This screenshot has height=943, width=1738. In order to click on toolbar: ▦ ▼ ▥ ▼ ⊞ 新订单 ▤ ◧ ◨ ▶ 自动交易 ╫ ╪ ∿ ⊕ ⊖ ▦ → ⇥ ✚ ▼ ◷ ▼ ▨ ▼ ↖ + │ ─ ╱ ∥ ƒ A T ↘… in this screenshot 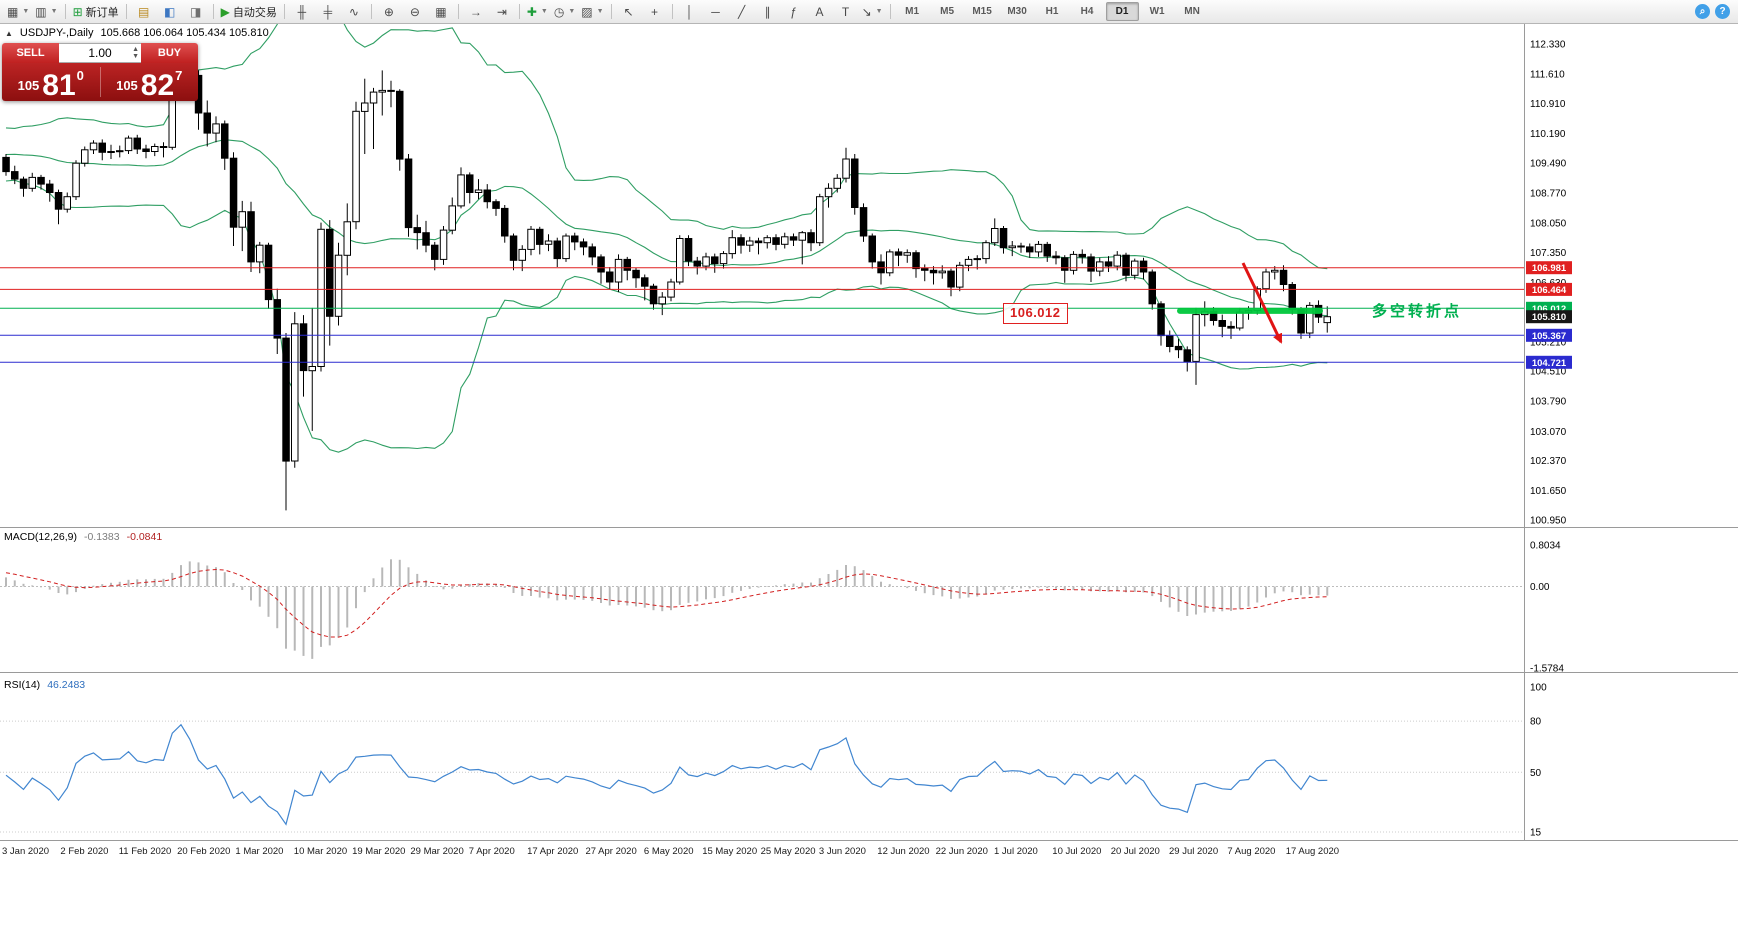, I will do `click(869, 12)`.